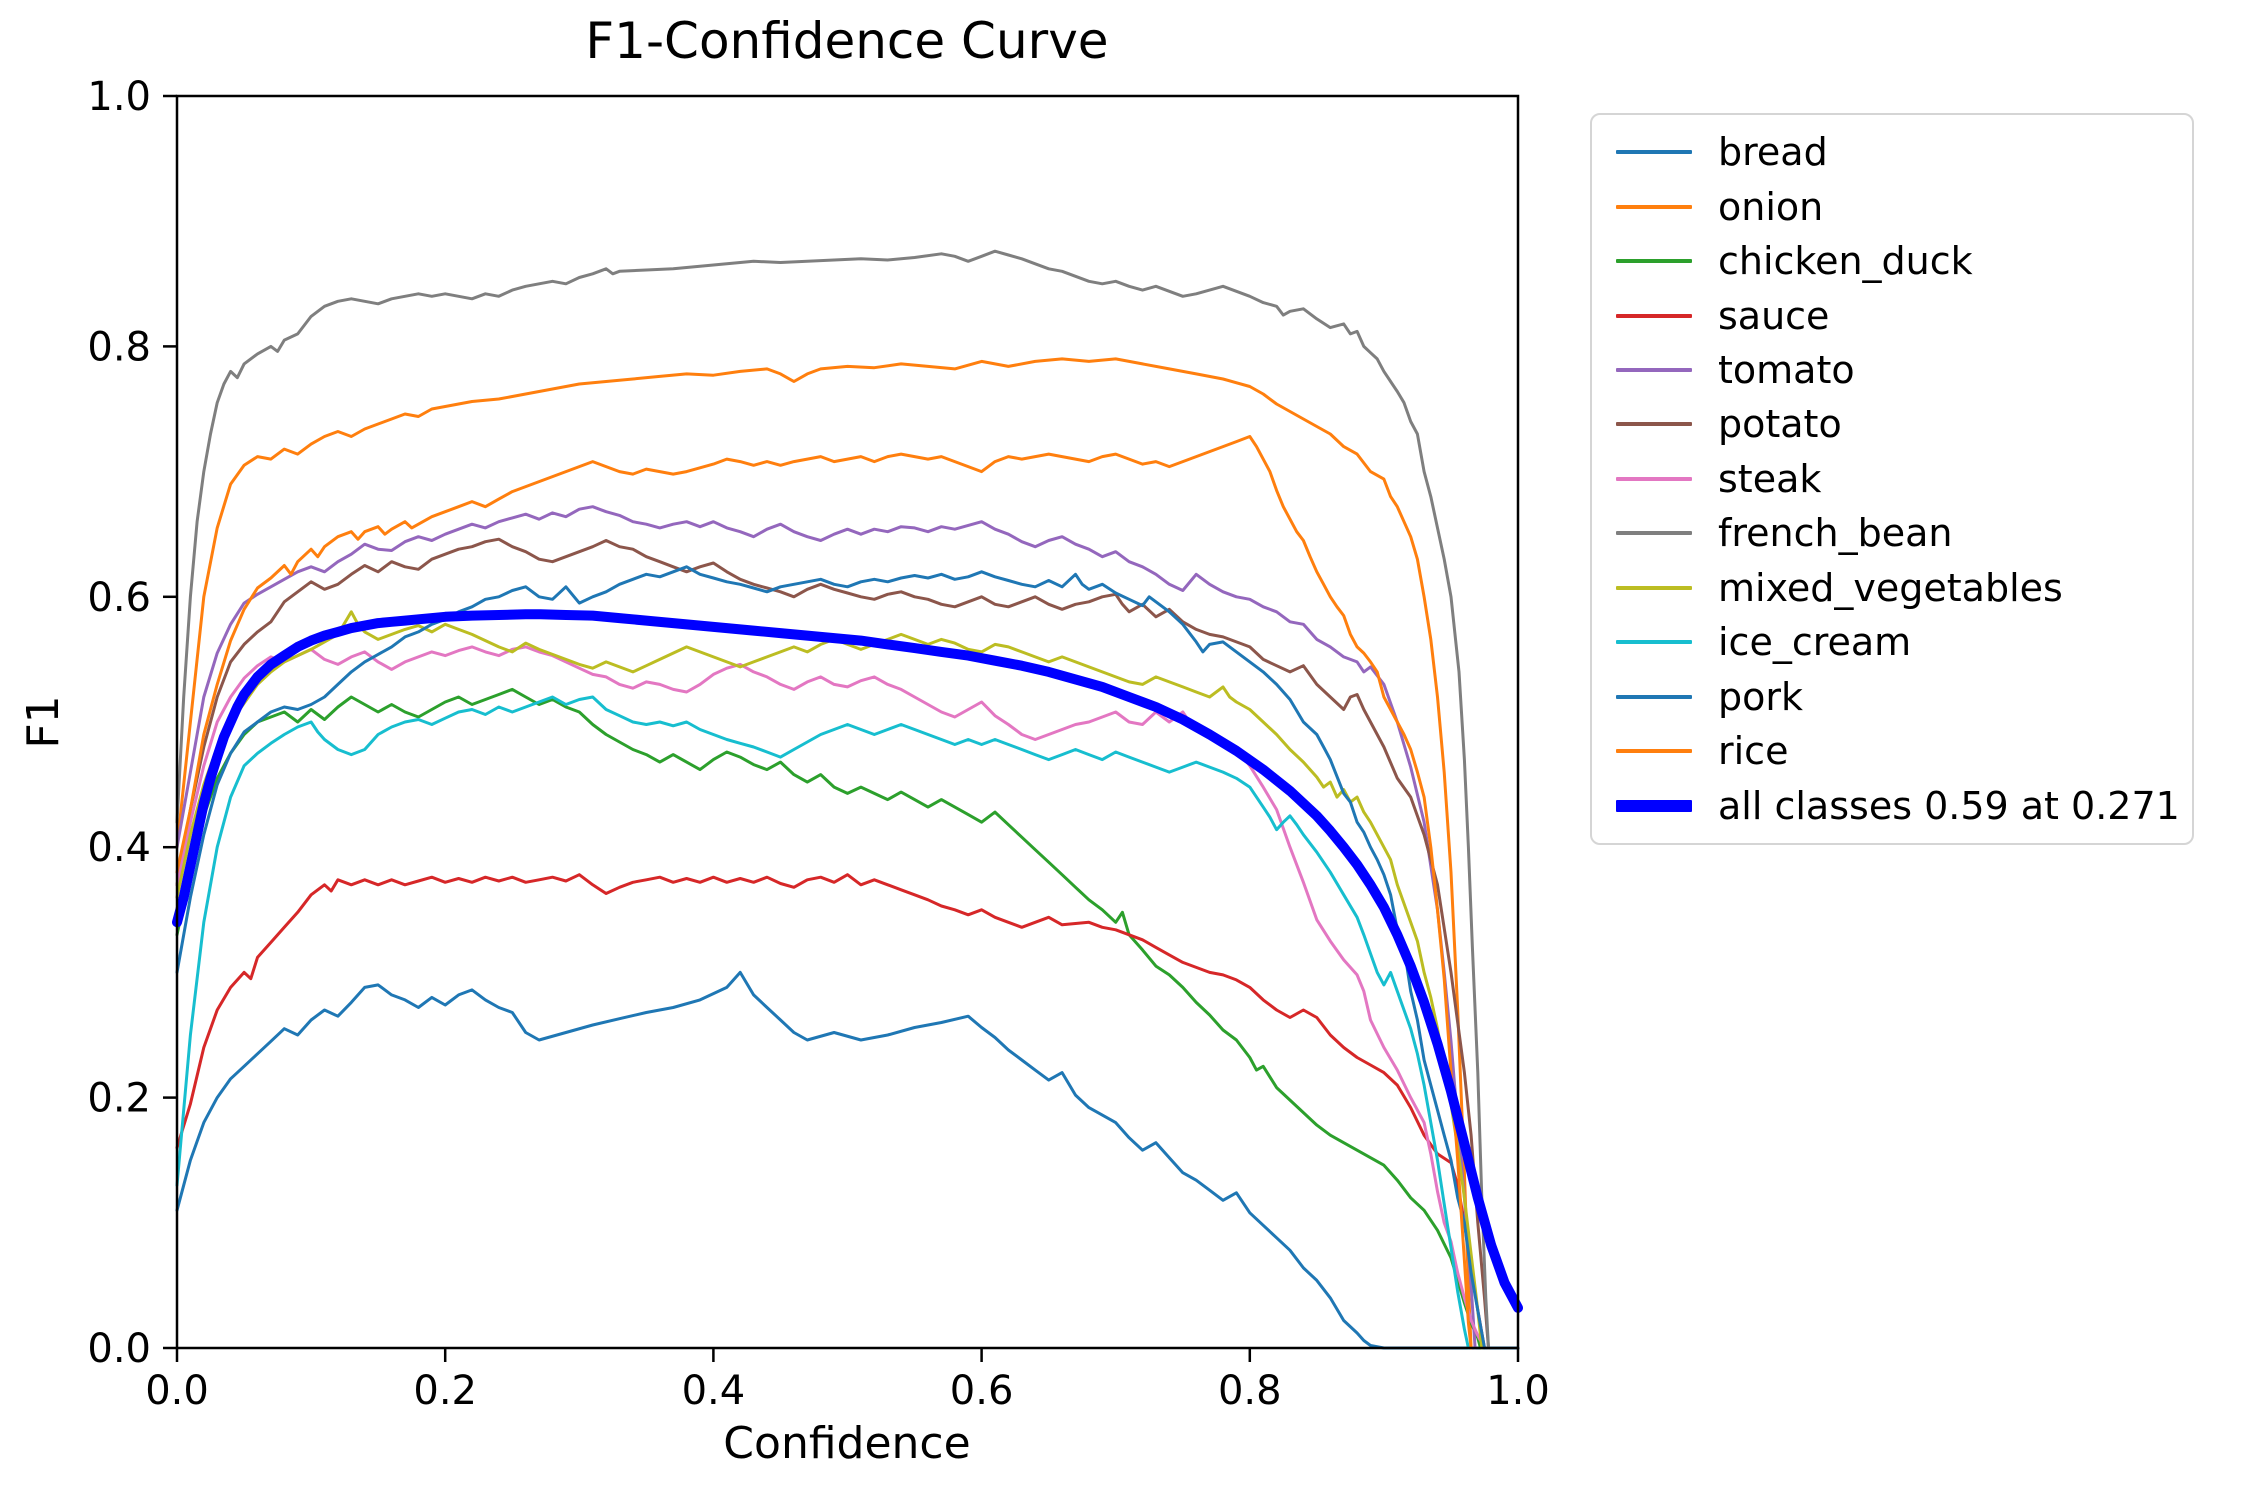 The width and height of the screenshot is (2250, 1500). What do you see at coordinates (1845, 261) in the screenshot?
I see `legend-label: chicken_duck` at bounding box center [1845, 261].